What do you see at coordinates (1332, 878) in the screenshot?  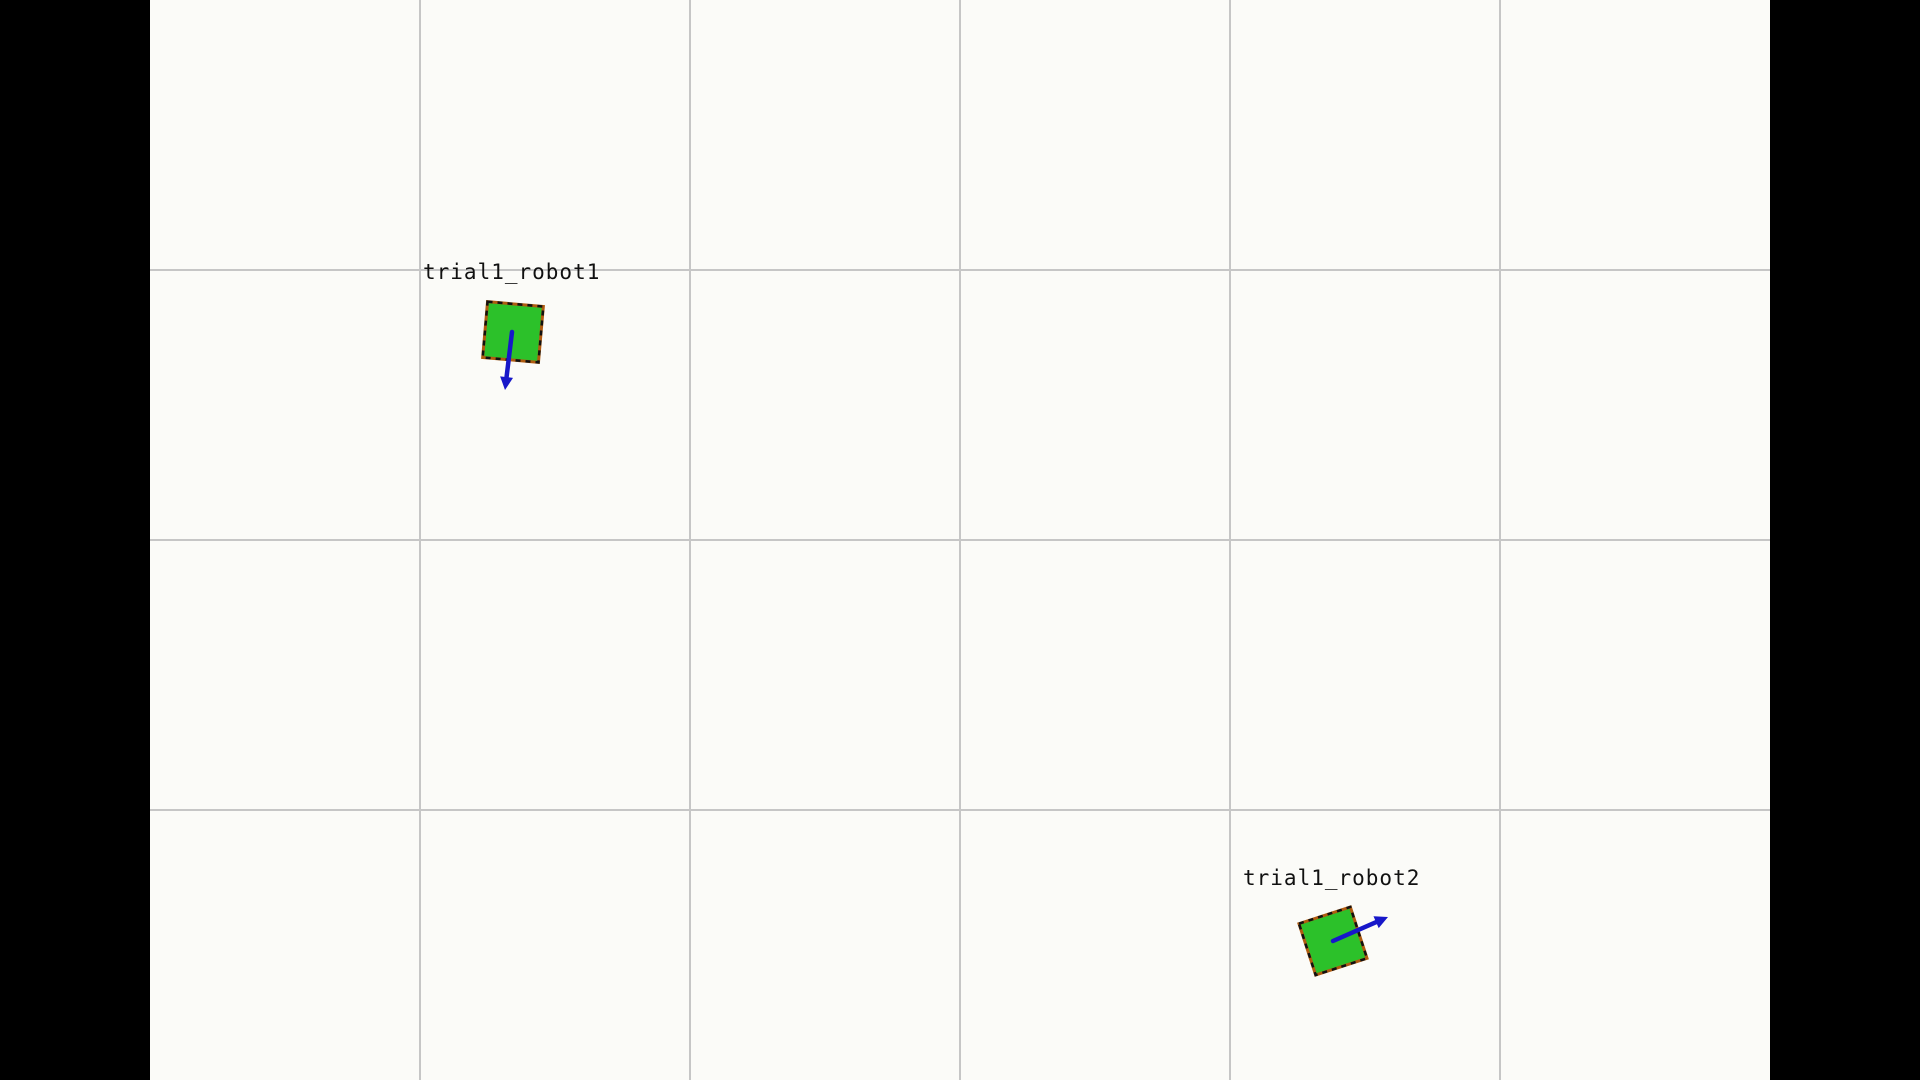 I see `robot2-label: trial1_robot2` at bounding box center [1332, 878].